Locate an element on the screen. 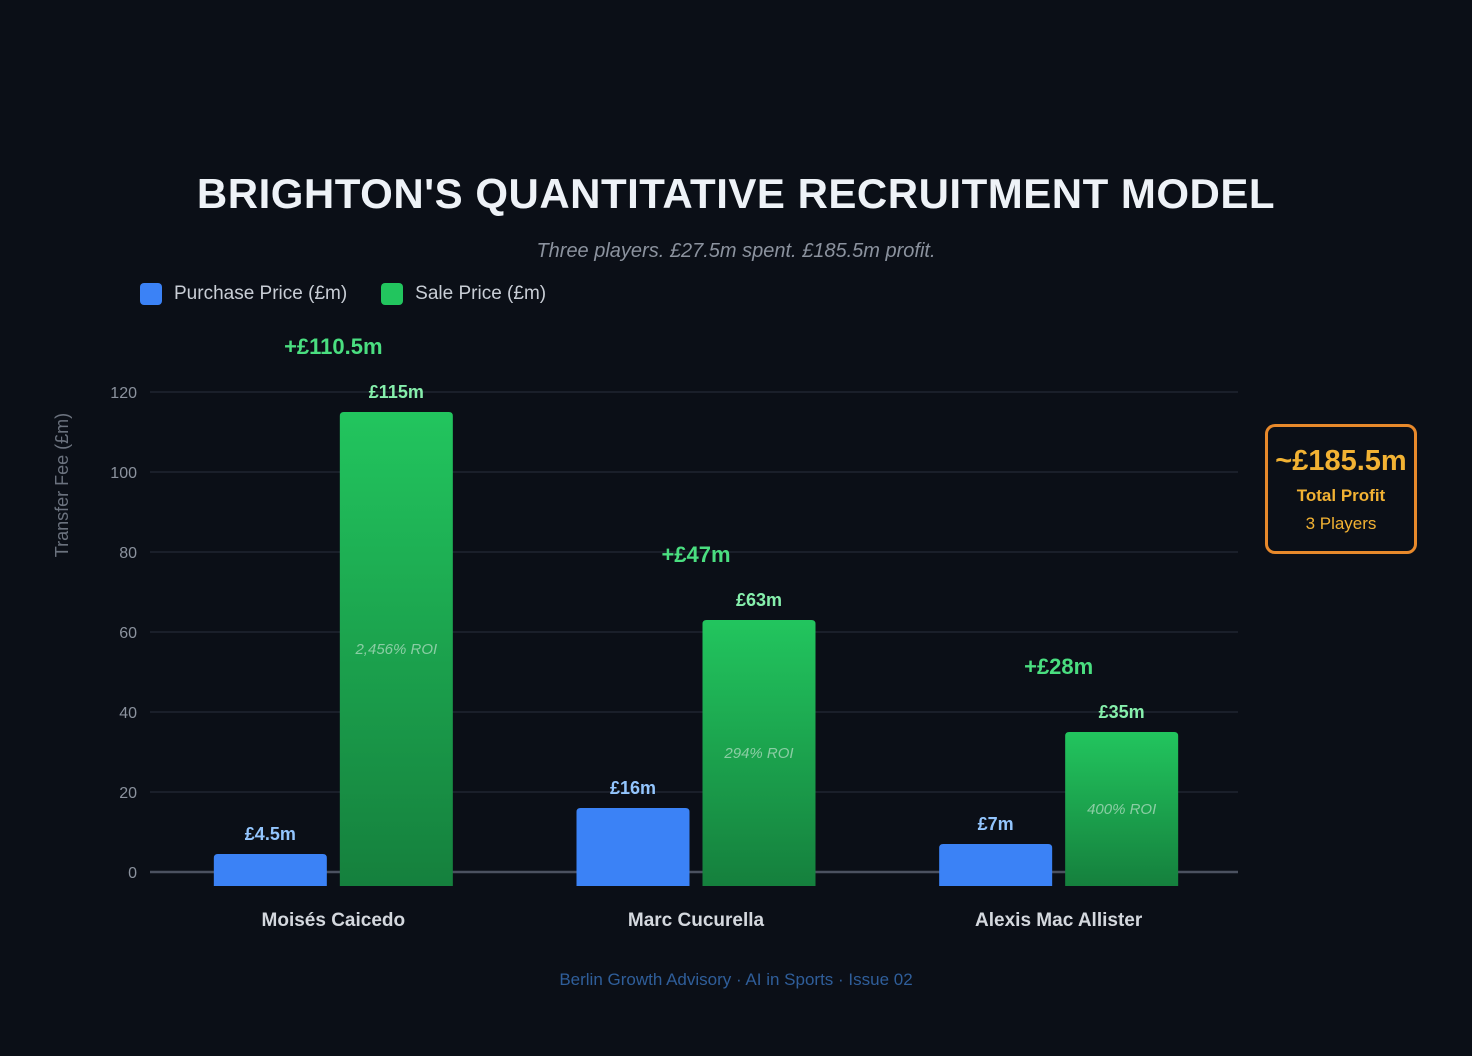 This screenshot has width=1472, height=1056. total-profit-label: Total Profit is located at coordinates (1341, 495).